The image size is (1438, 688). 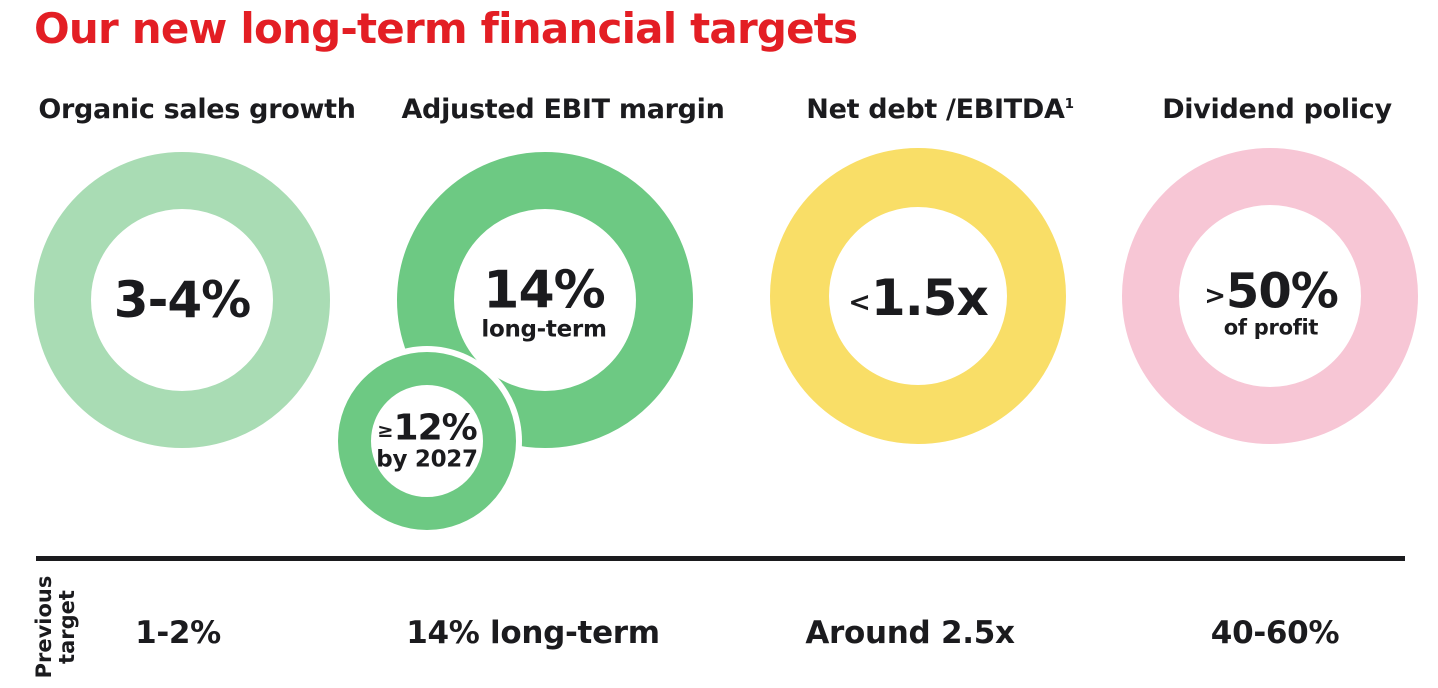 What do you see at coordinates (1271, 327) in the screenshot?
I see `donut-sublabel: of profit` at bounding box center [1271, 327].